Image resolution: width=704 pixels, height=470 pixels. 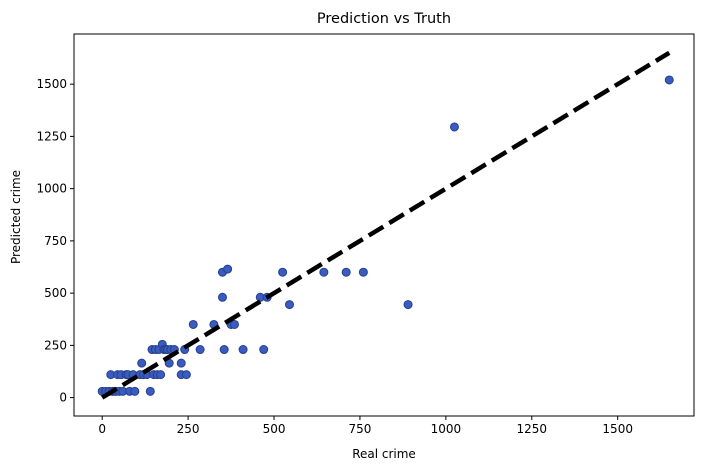 I want to click on x-tick-label-6: 1500, so click(x=617, y=429).